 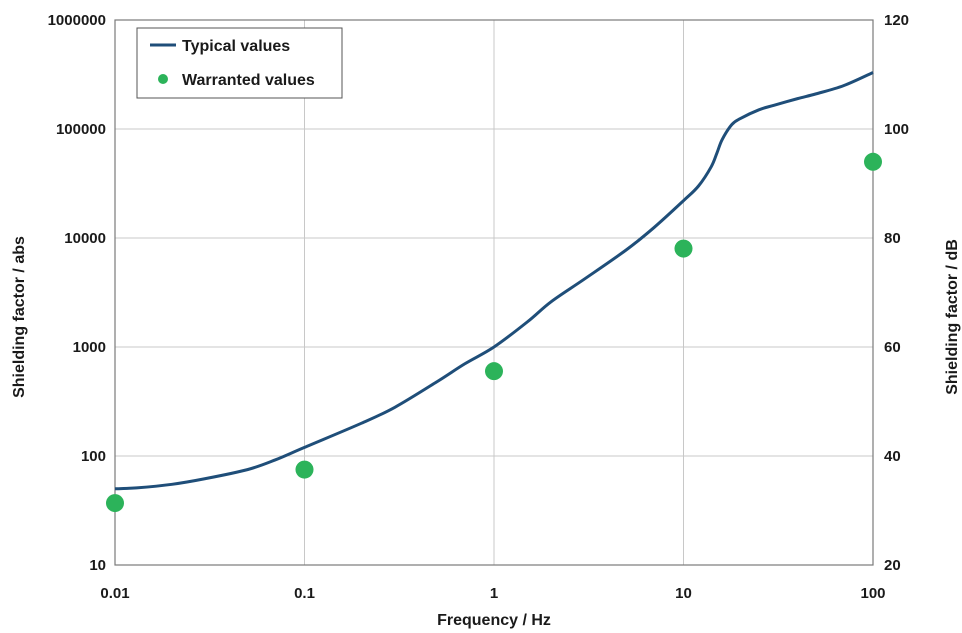 I want to click on y-tick-label: 1000, so click(x=89, y=347).